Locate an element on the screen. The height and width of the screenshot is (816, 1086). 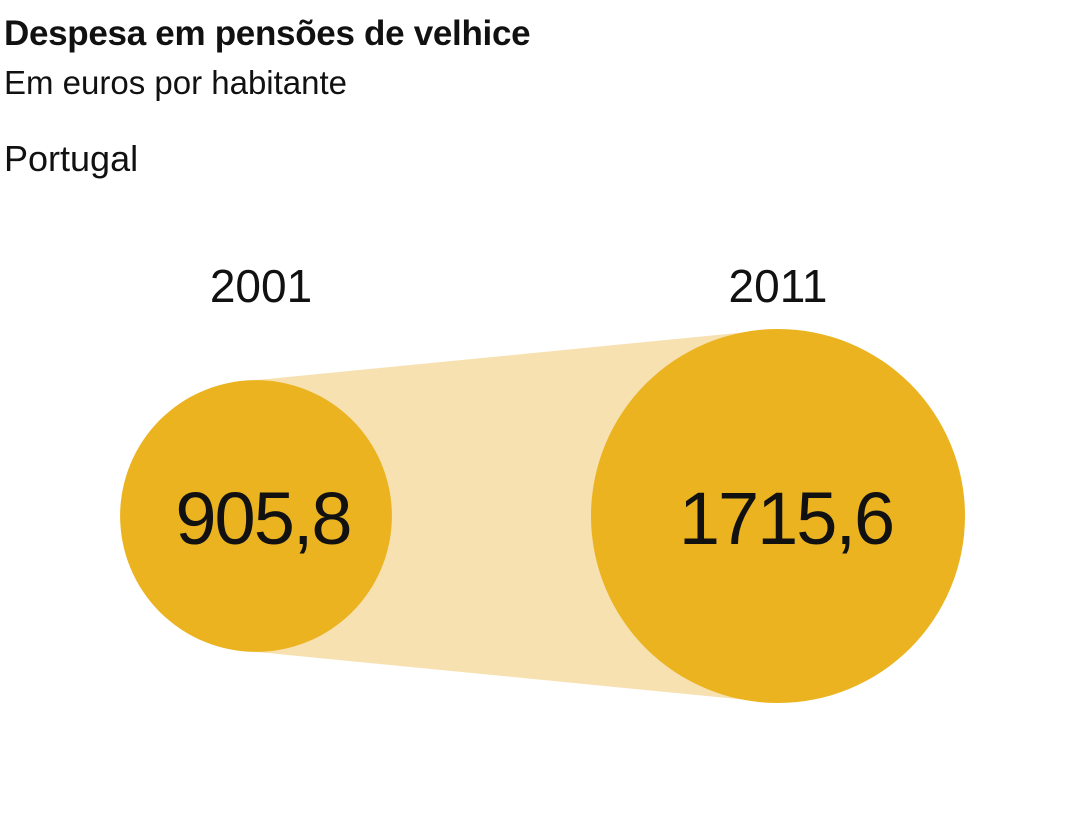
chart-subtitle: Em euros por habitante is located at coordinates (176, 82).